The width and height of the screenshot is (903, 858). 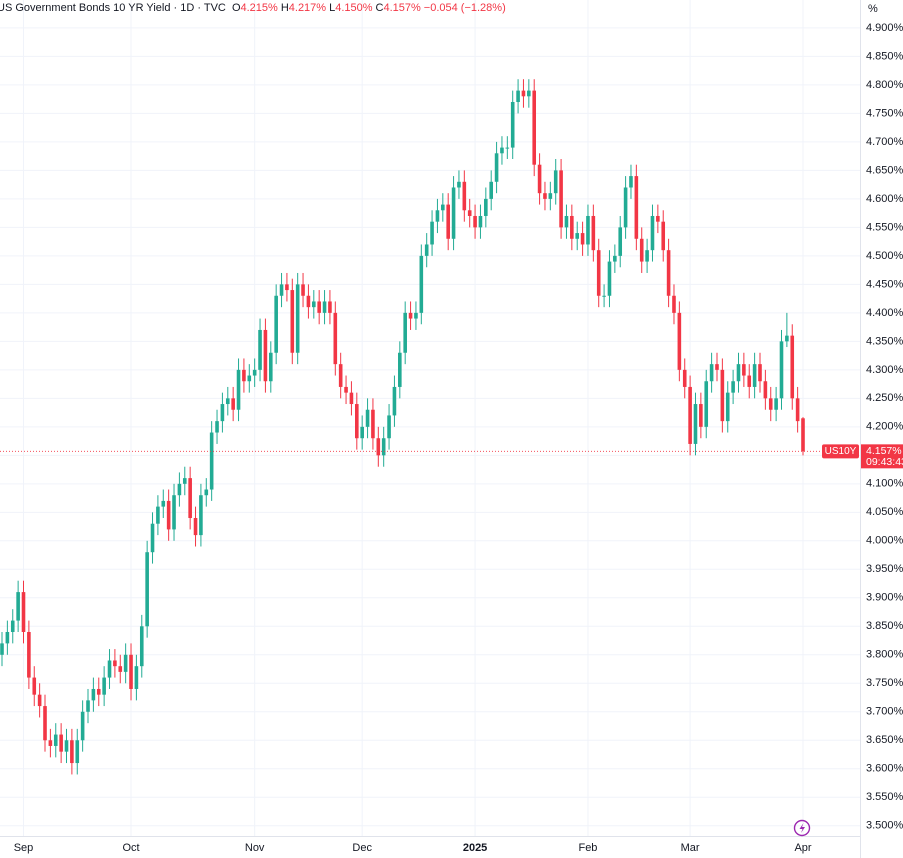 What do you see at coordinates (255, 848) in the screenshot?
I see `x-tick-label: Nov` at bounding box center [255, 848].